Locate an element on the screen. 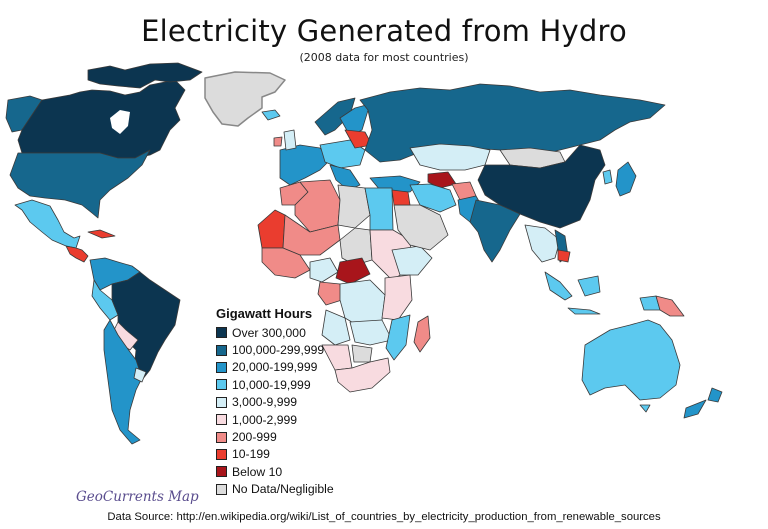 Image resolution: width=768 pixels, height=529 pixels. region-gabon-cameroon is located at coordinates (330, 293).